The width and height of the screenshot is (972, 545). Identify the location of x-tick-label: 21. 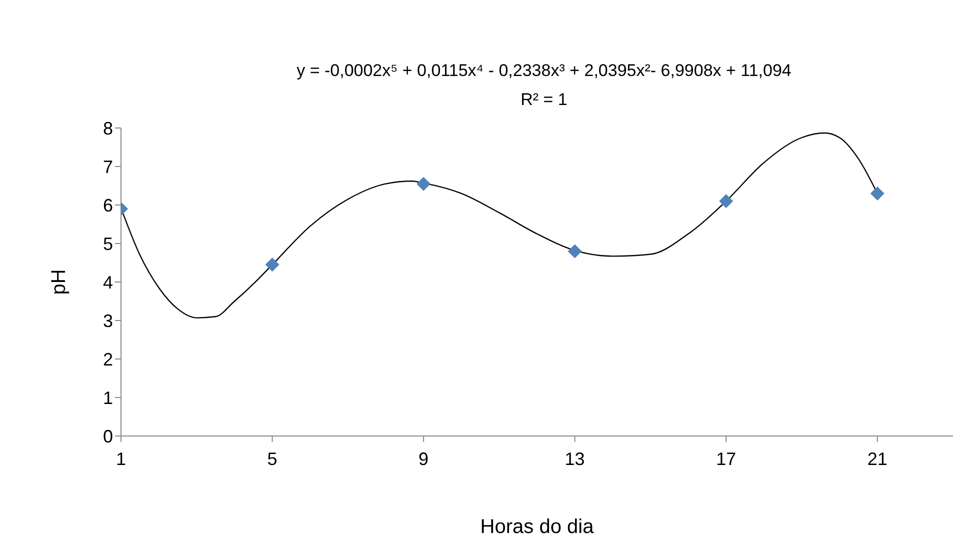
(877, 458).